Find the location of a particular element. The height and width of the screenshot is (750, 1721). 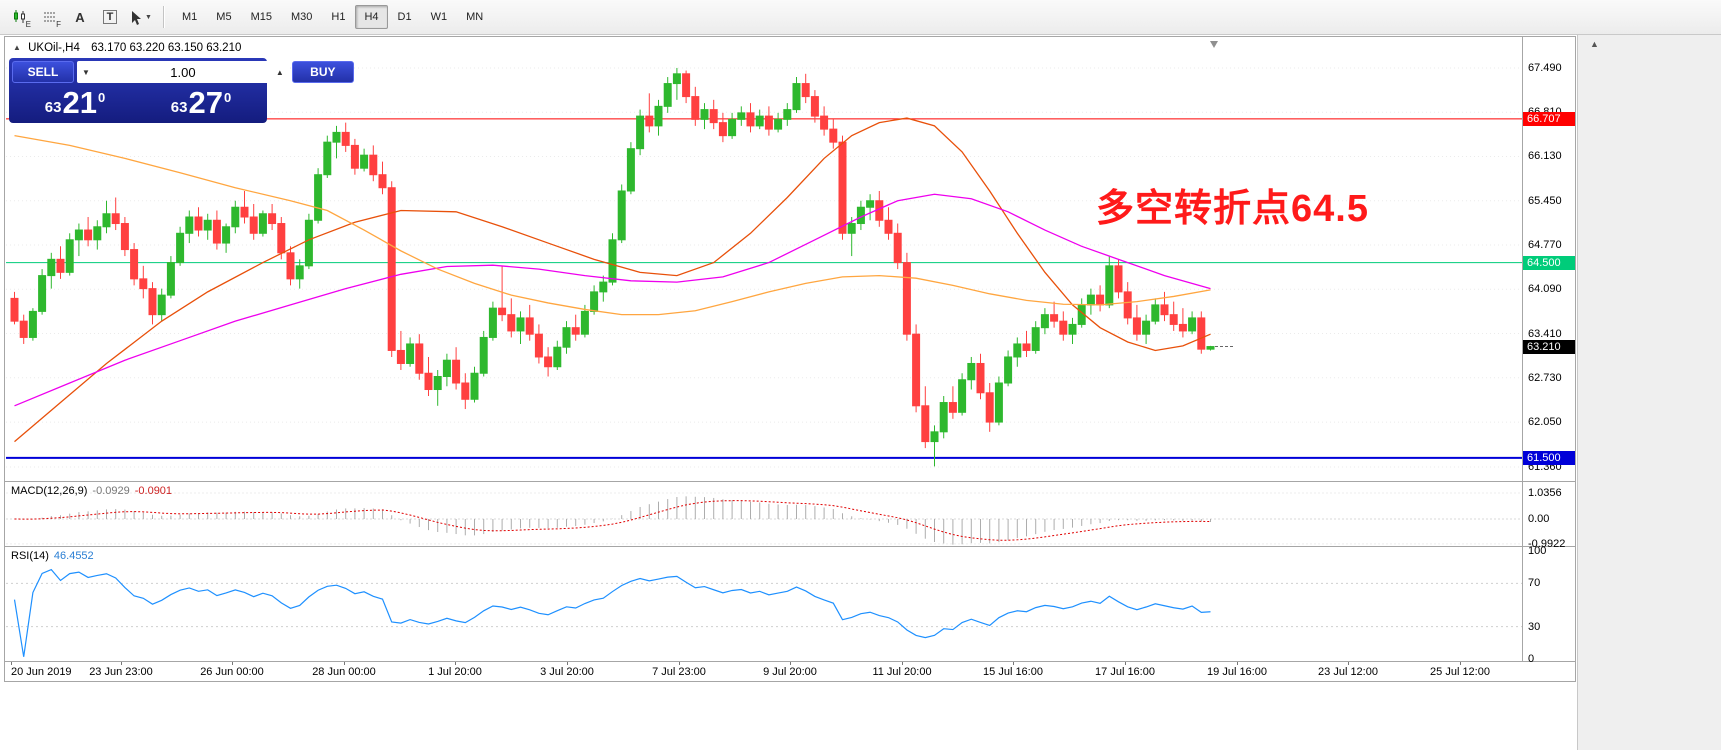

time-axis-label: 28 Jun 00:00 is located at coordinates (344, 672).